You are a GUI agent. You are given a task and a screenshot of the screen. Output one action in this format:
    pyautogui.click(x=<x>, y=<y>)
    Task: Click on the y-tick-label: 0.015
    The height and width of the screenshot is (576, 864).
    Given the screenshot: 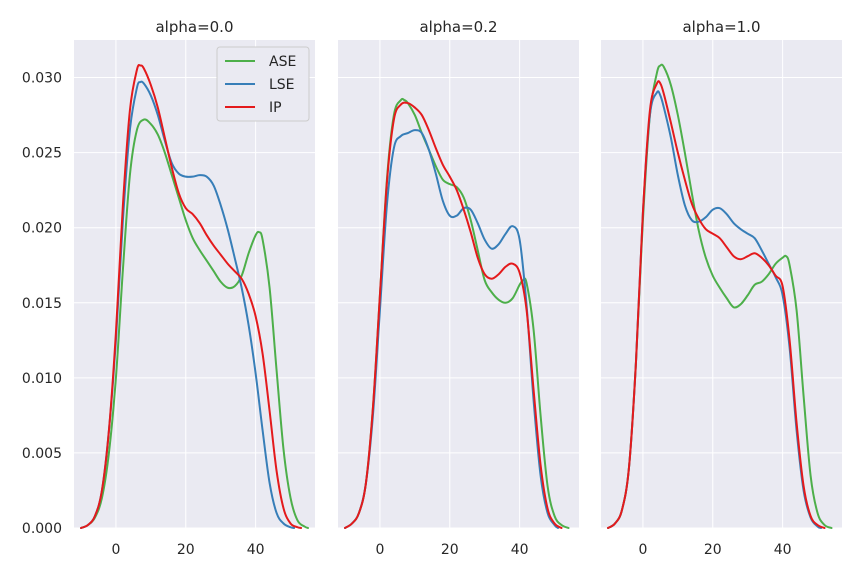 What is the action you would take?
    pyautogui.click(x=42, y=304)
    